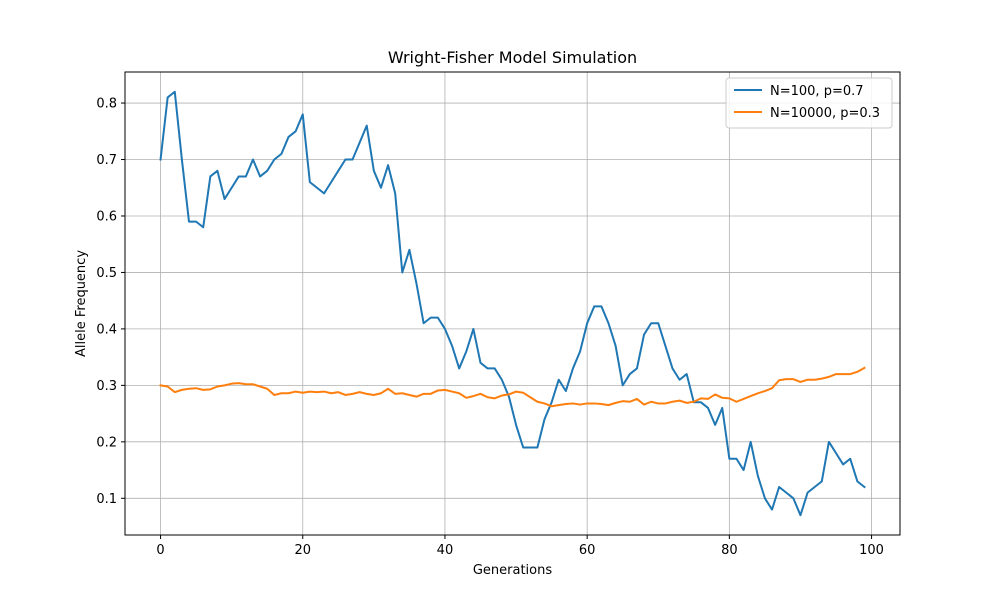 The width and height of the screenshot is (1000, 600). Describe the element at coordinates (106, 160) in the screenshot. I see `y-tick-label: 0.7` at that location.